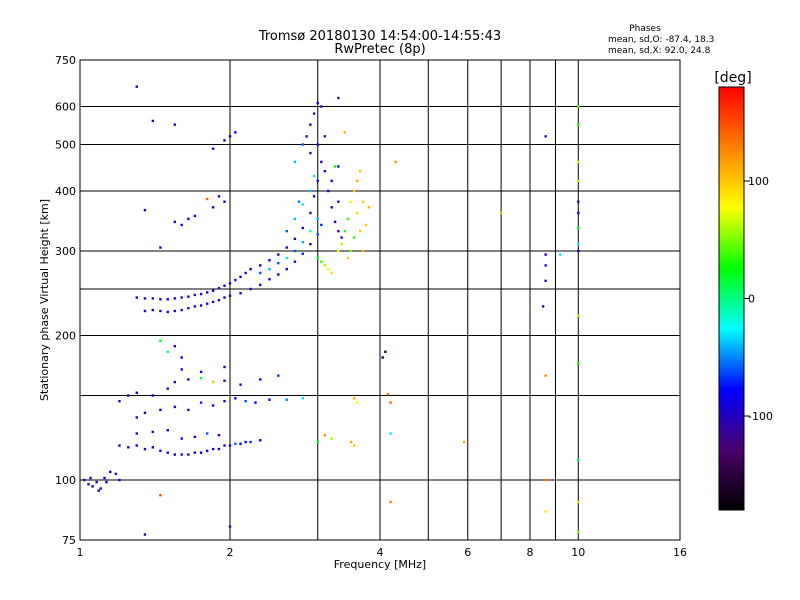 This screenshot has width=800, height=600. Describe the element at coordinates (69, 540) in the screenshot. I see `y-tick-label: 75` at that location.